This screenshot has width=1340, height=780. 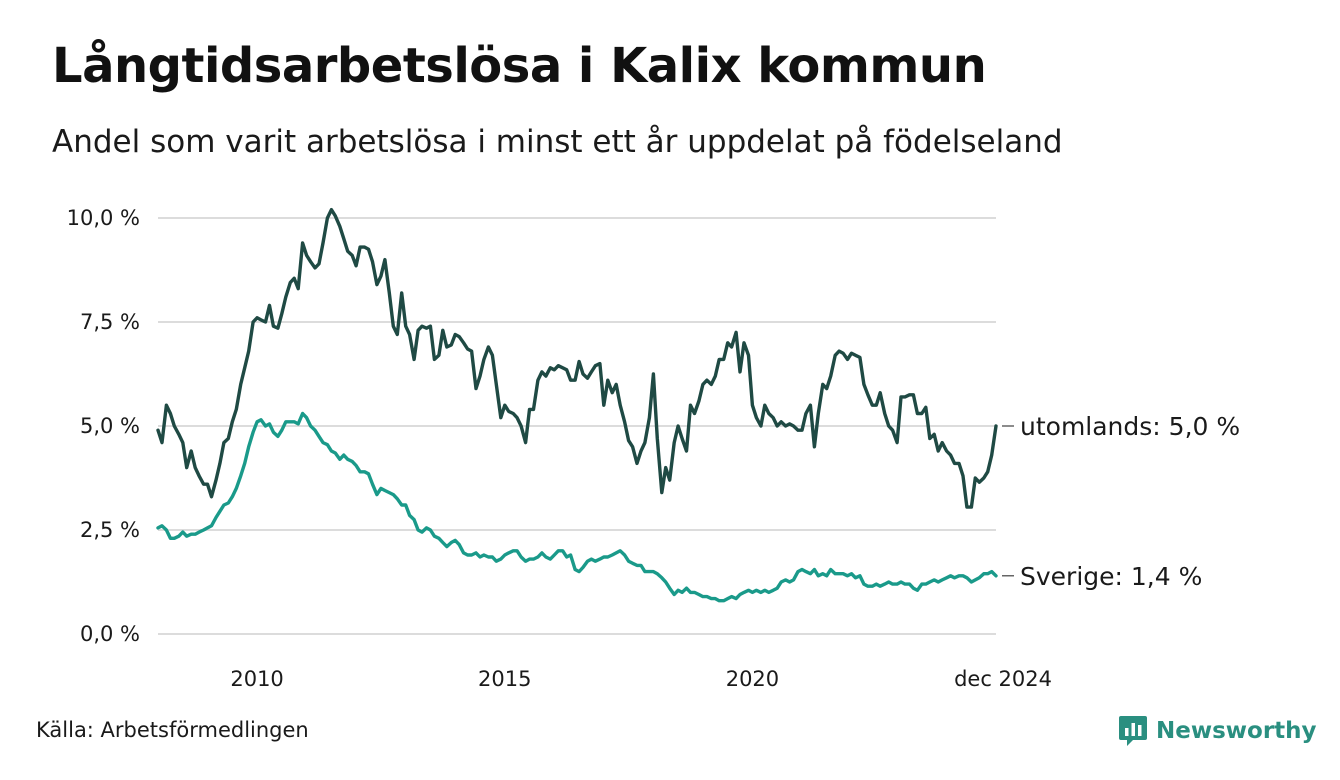 What do you see at coordinates (1111, 576) in the screenshot?
I see `end-label-sverige: Sverige: 1,4 %` at bounding box center [1111, 576].